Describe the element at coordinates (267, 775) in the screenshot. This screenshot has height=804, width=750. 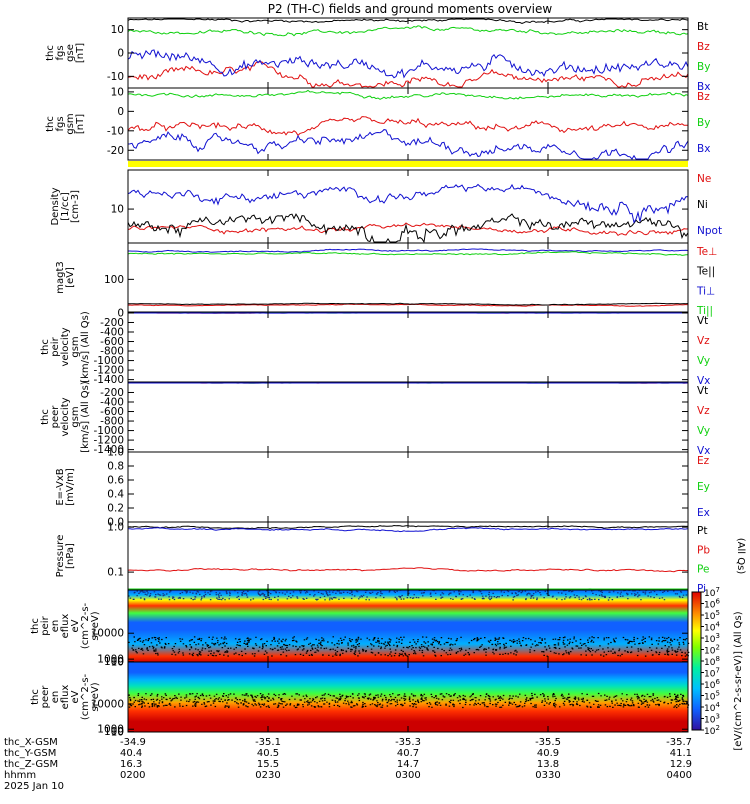
I see `x-tick-label: 0230` at that location.